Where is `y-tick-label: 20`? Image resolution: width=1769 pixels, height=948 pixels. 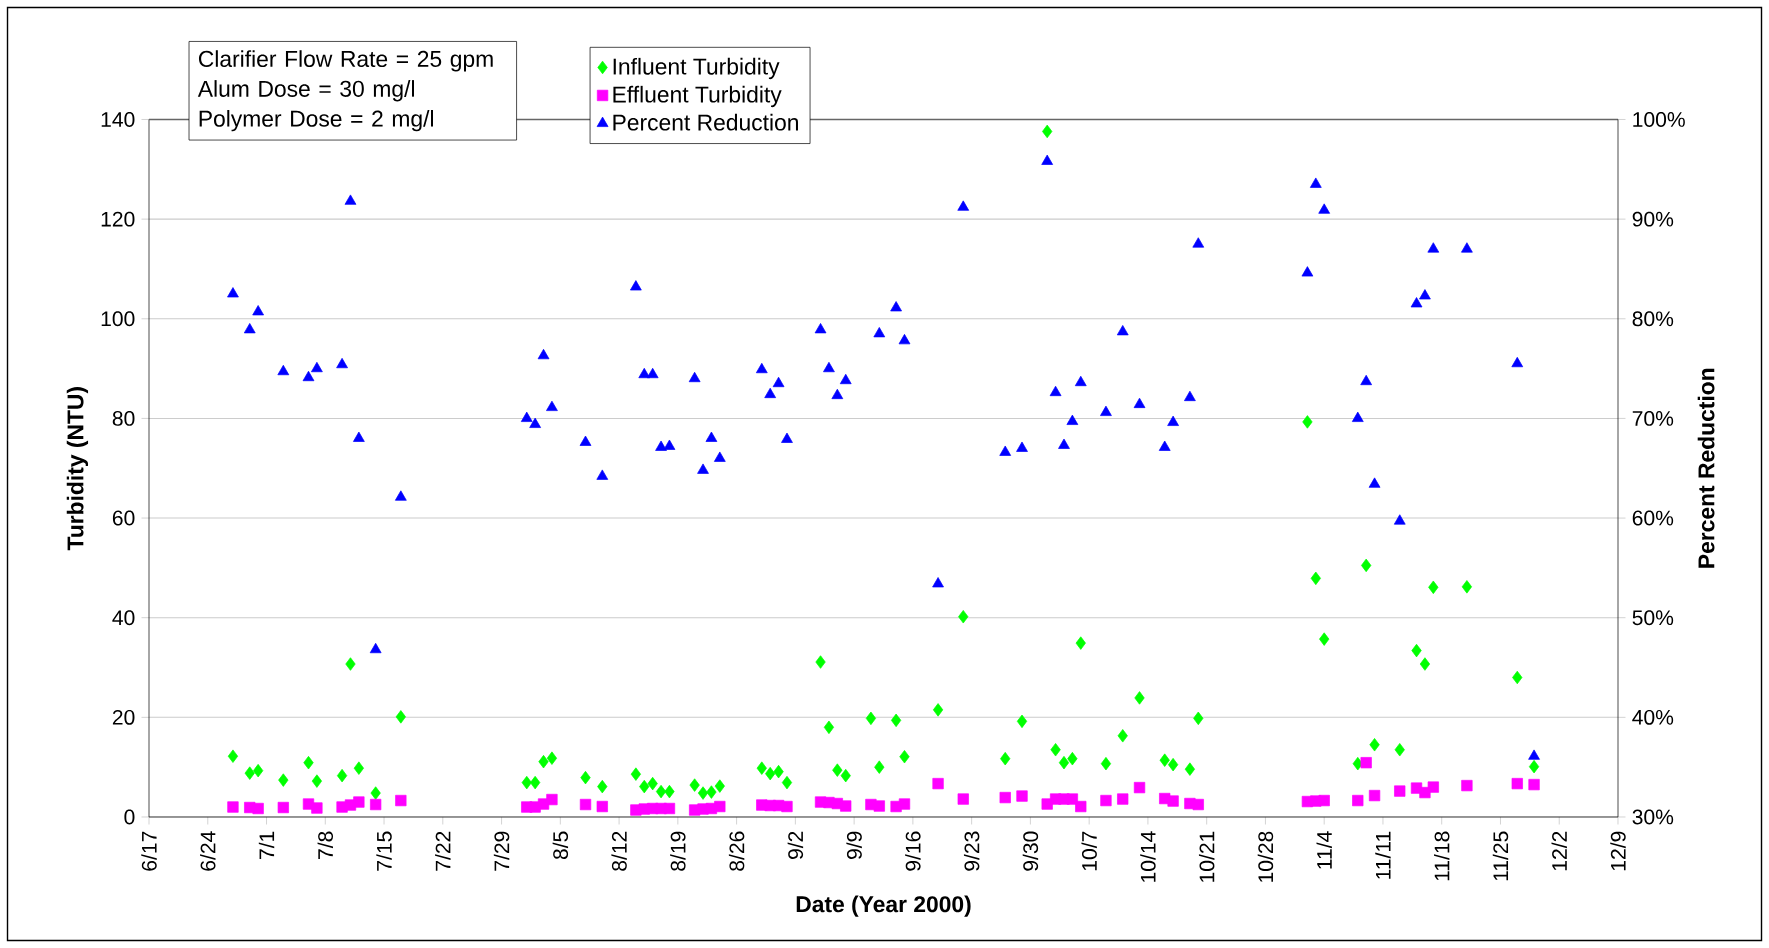
y-tick-label: 20 is located at coordinates (123, 717).